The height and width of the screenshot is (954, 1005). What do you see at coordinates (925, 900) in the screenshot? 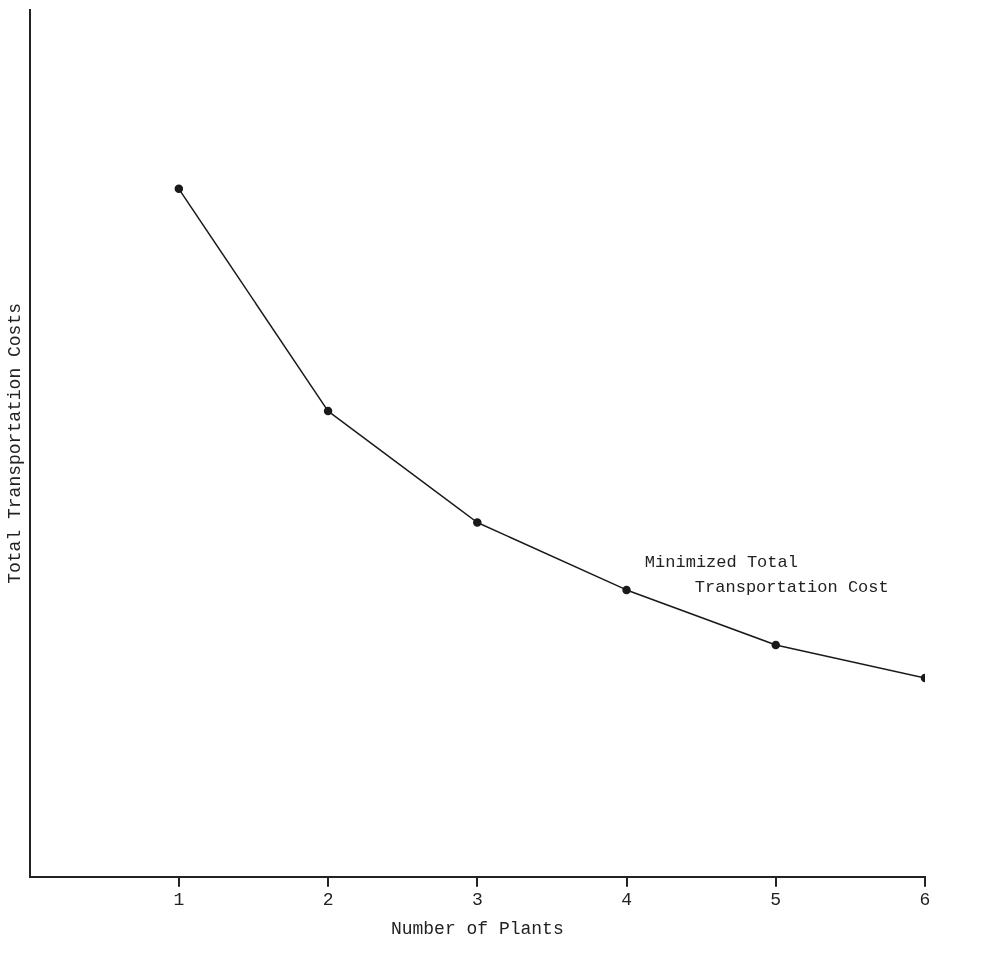
I see `x-tick-label: 6` at bounding box center [925, 900].